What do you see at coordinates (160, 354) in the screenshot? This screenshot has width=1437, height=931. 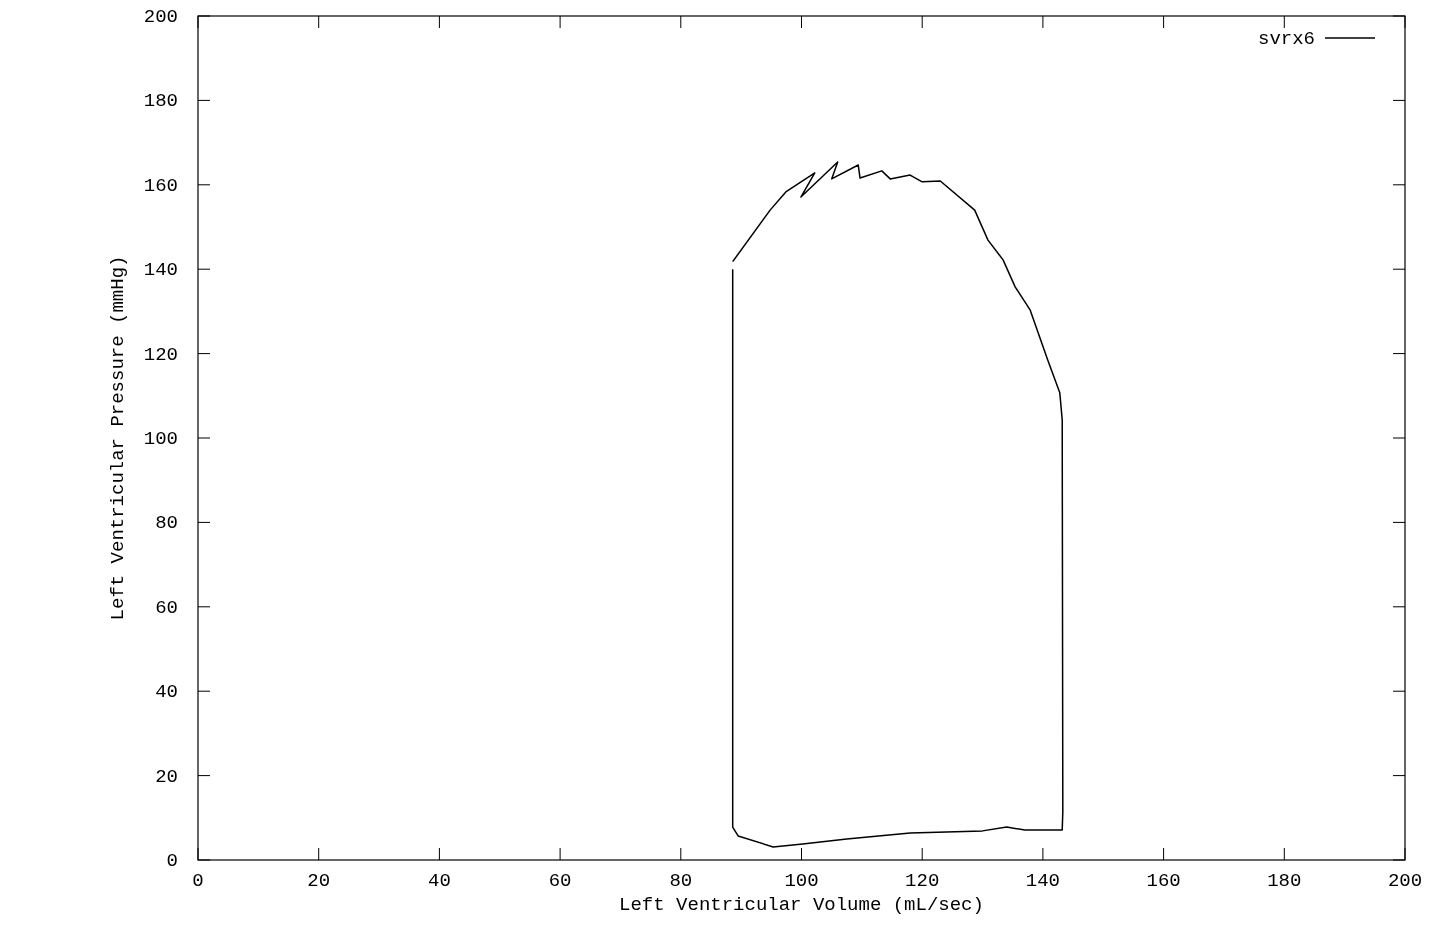 I see `y-tick-label: 120` at bounding box center [160, 354].